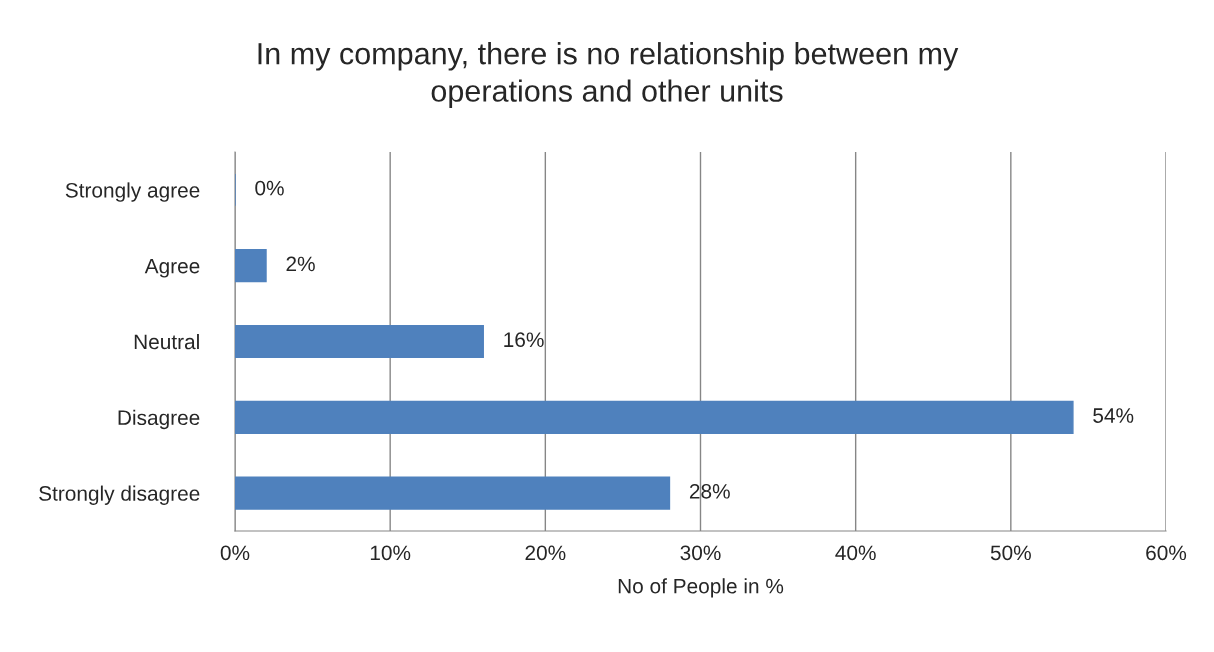 The width and height of the screenshot is (1214, 652). I want to click on y-tick-label: Strongly disagree, so click(119, 495).